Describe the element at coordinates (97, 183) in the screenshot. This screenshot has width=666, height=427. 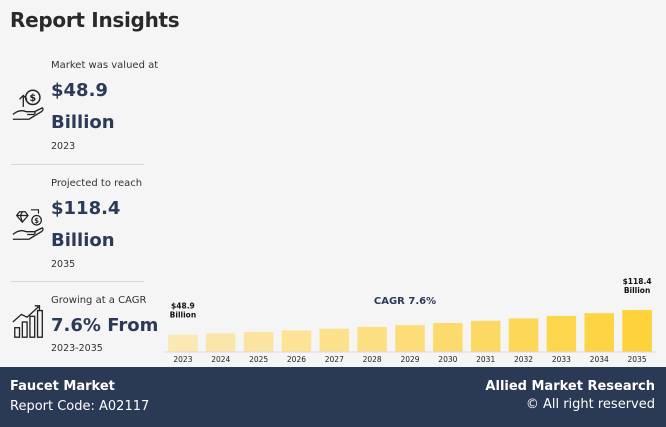
I see `stat-label: Projected to reach` at that location.